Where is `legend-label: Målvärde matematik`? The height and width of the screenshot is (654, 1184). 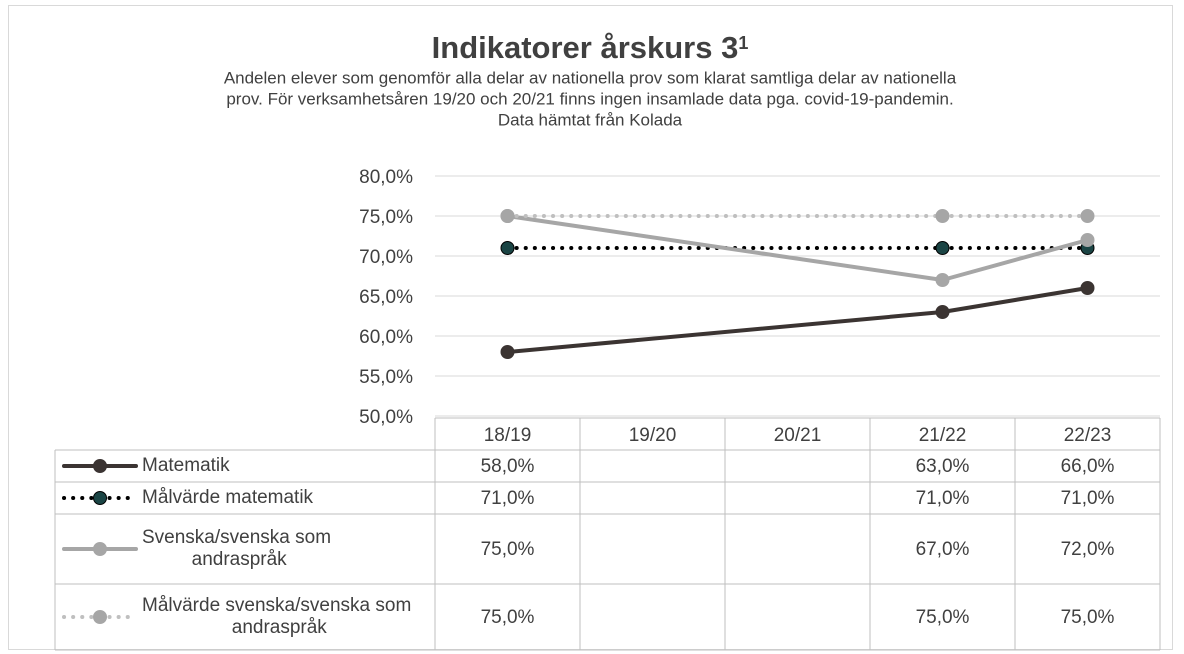 legend-label: Målvärde matematik is located at coordinates (228, 497).